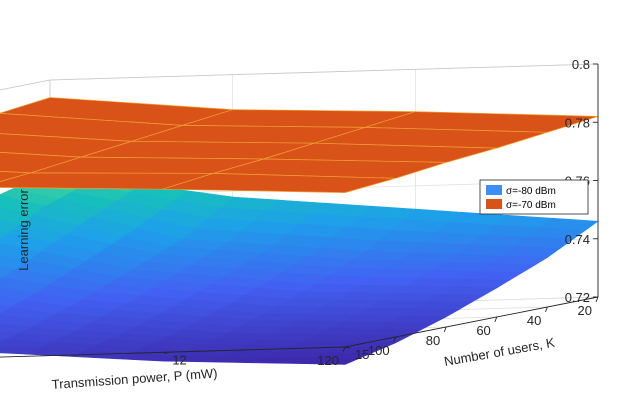  What do you see at coordinates (134, 378) in the screenshot?
I see `x-axis-label: Transmission power, P (mW)` at bounding box center [134, 378].